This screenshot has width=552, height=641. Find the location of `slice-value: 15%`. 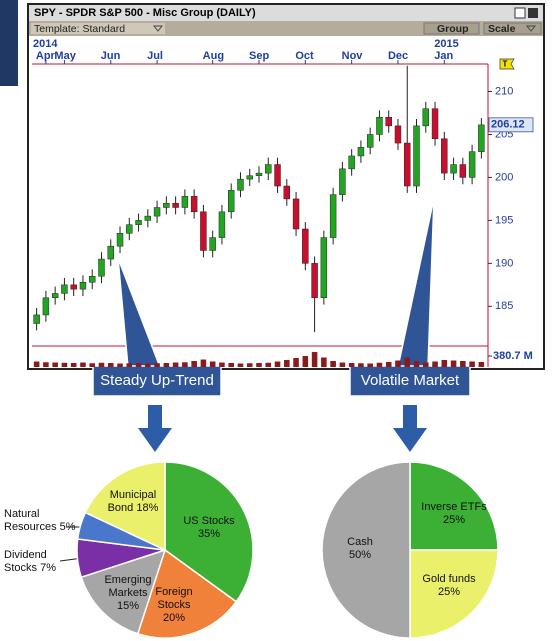

slice-value: 15% is located at coordinates (128, 606).